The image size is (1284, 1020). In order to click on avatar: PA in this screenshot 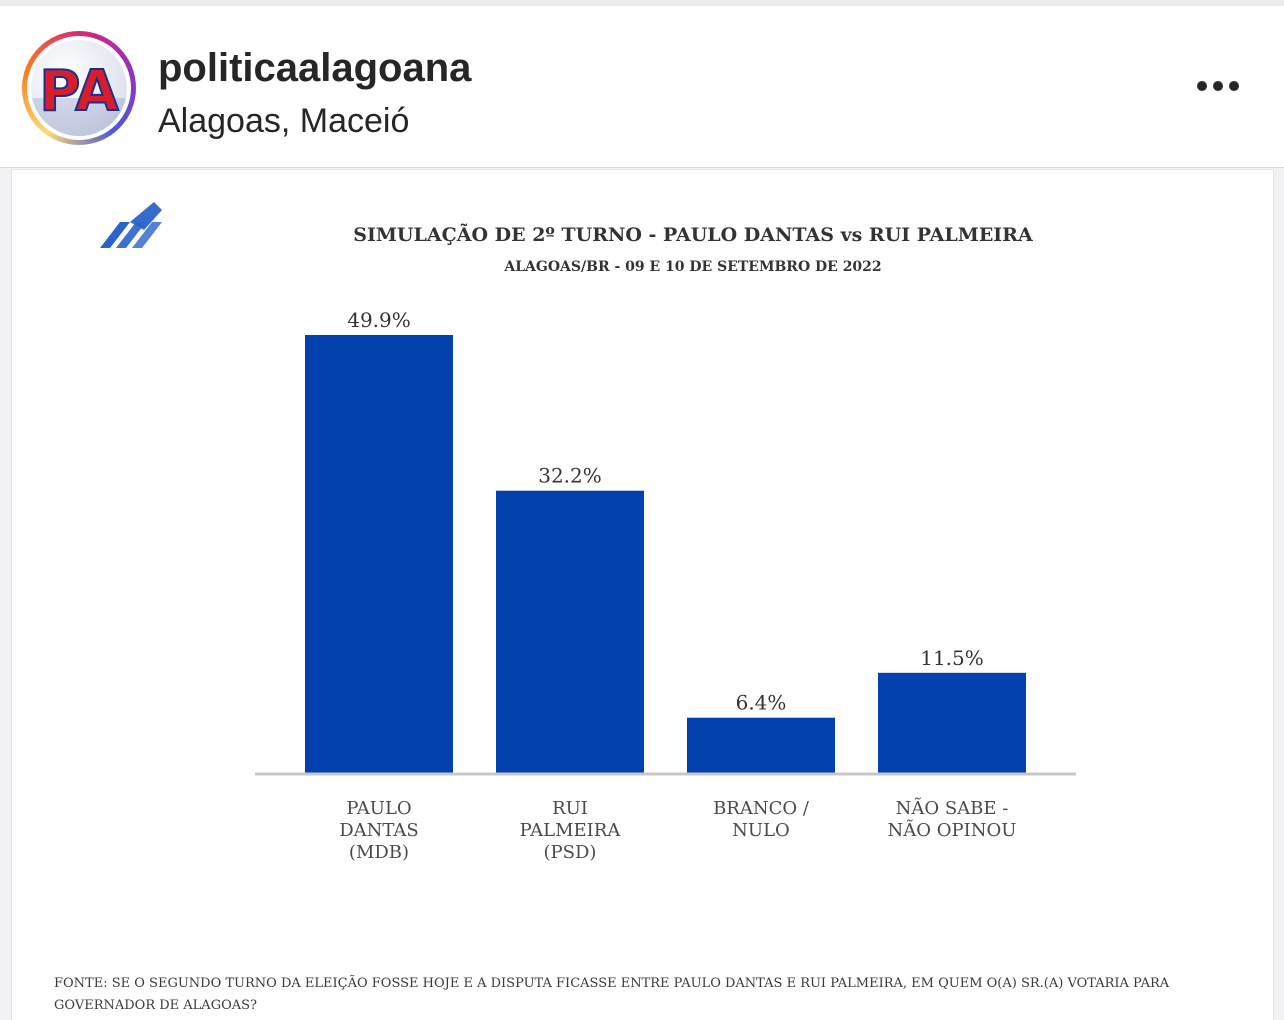, I will do `click(79, 88)`.